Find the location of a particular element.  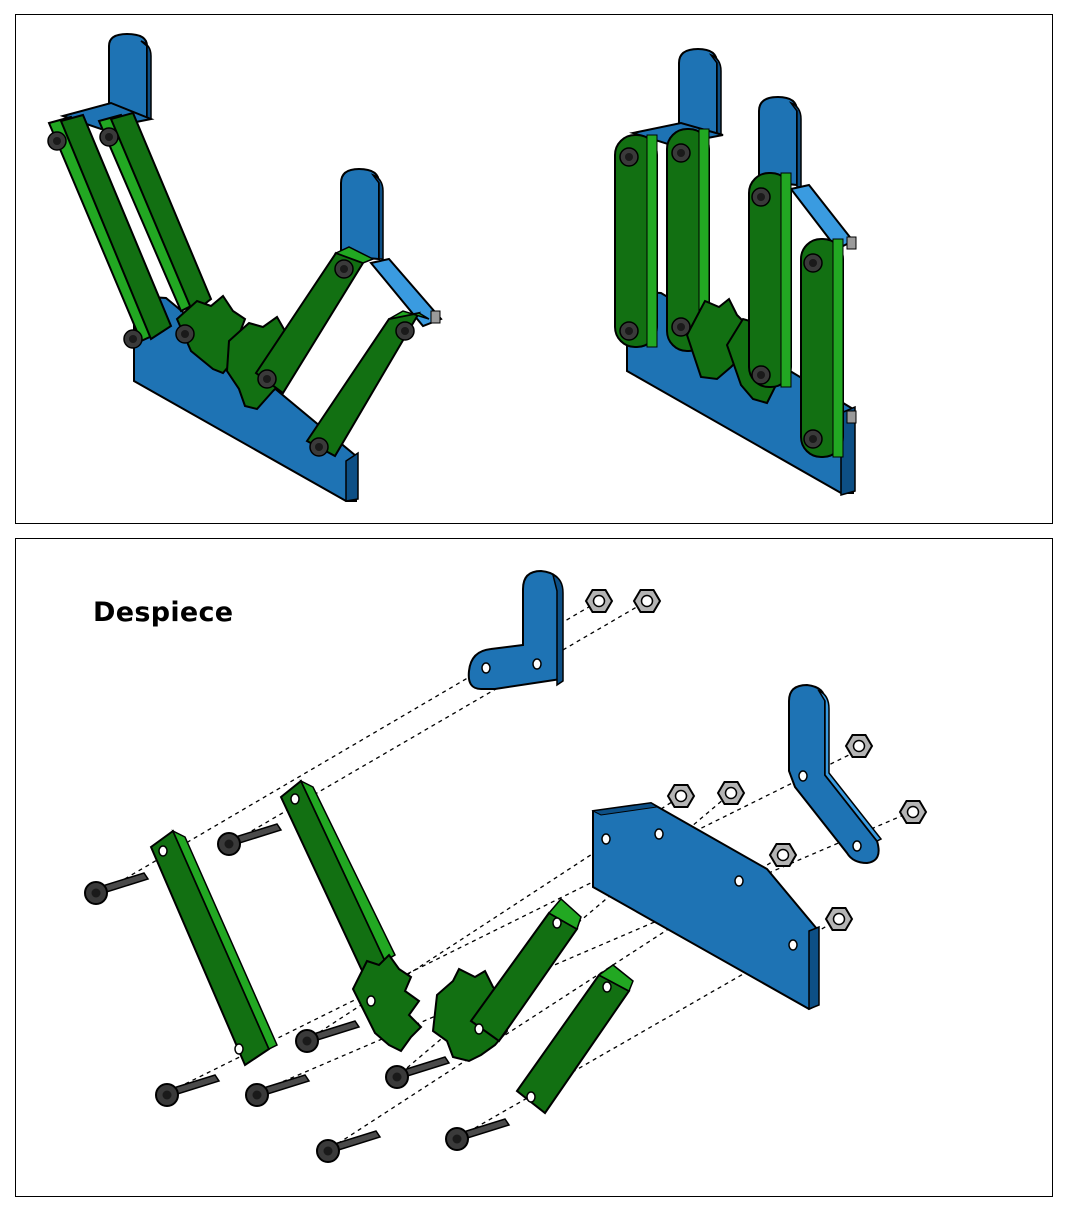

left-assembly is located at coordinates (245, 267).